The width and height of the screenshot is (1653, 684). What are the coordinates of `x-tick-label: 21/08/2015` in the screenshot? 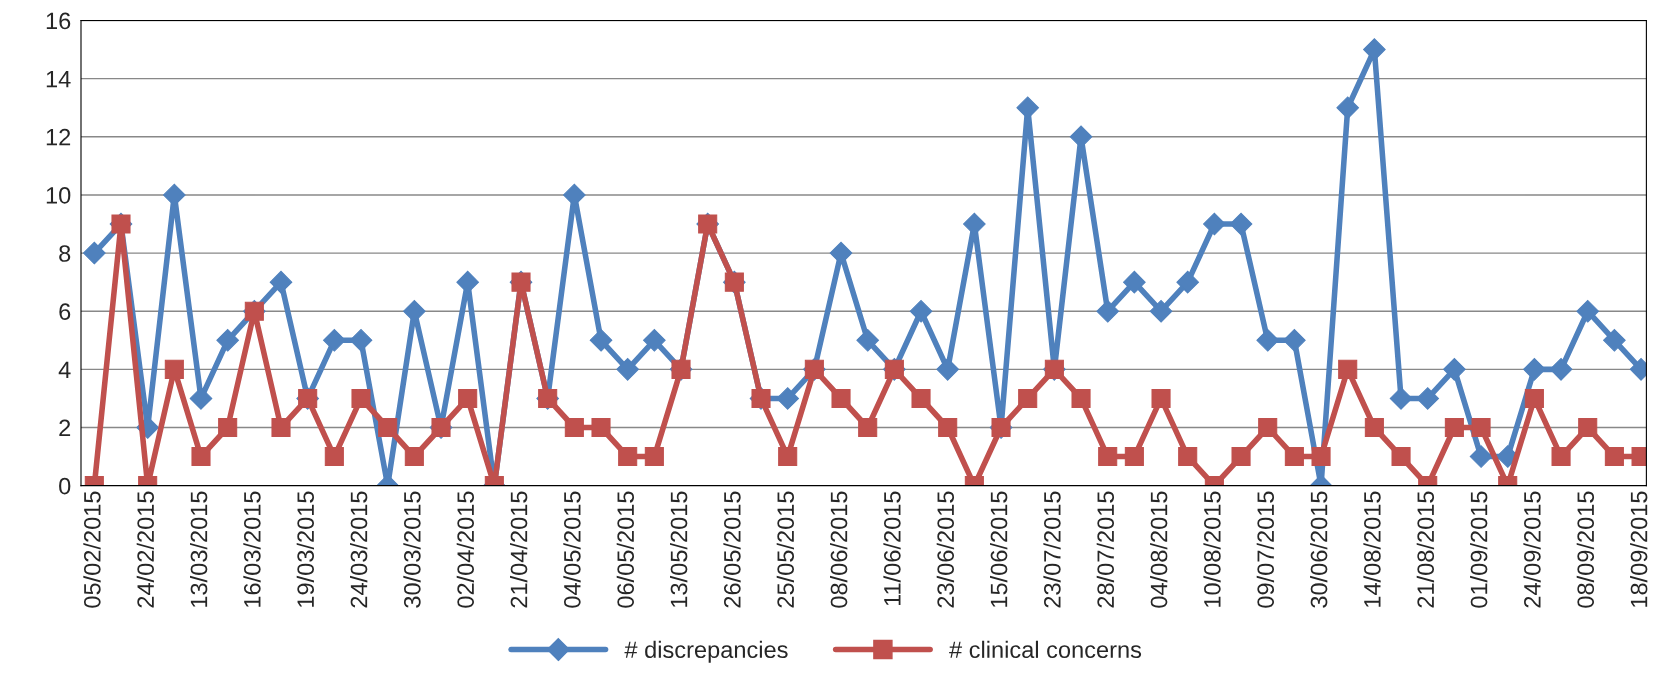 It's located at (1425, 549).